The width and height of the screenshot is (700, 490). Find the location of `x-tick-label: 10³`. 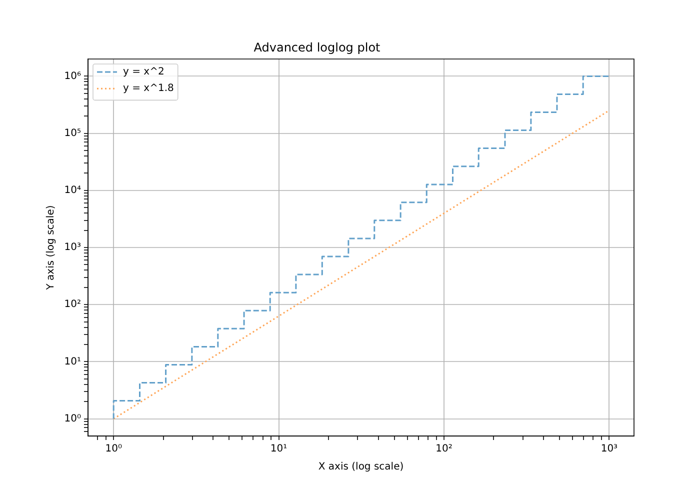

x-tick-label: 10³ is located at coordinates (609, 449).